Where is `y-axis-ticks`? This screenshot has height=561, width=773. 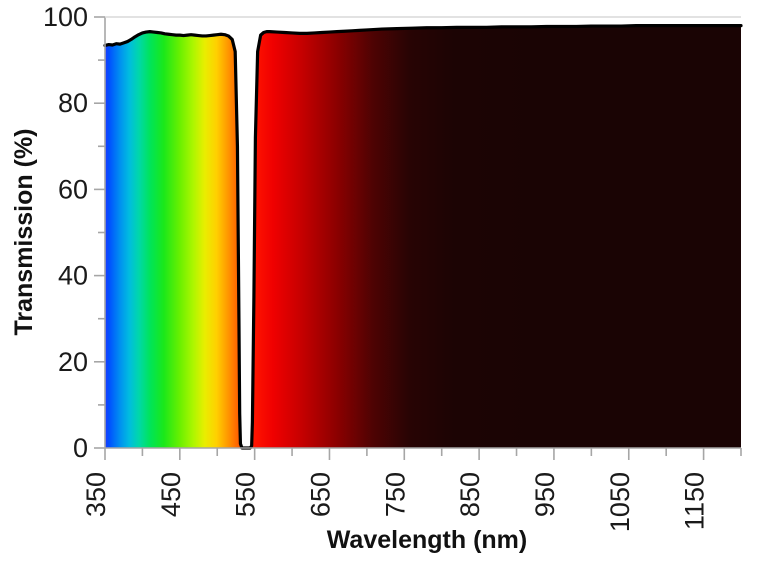
y-axis-ticks is located at coordinates (99, 232).